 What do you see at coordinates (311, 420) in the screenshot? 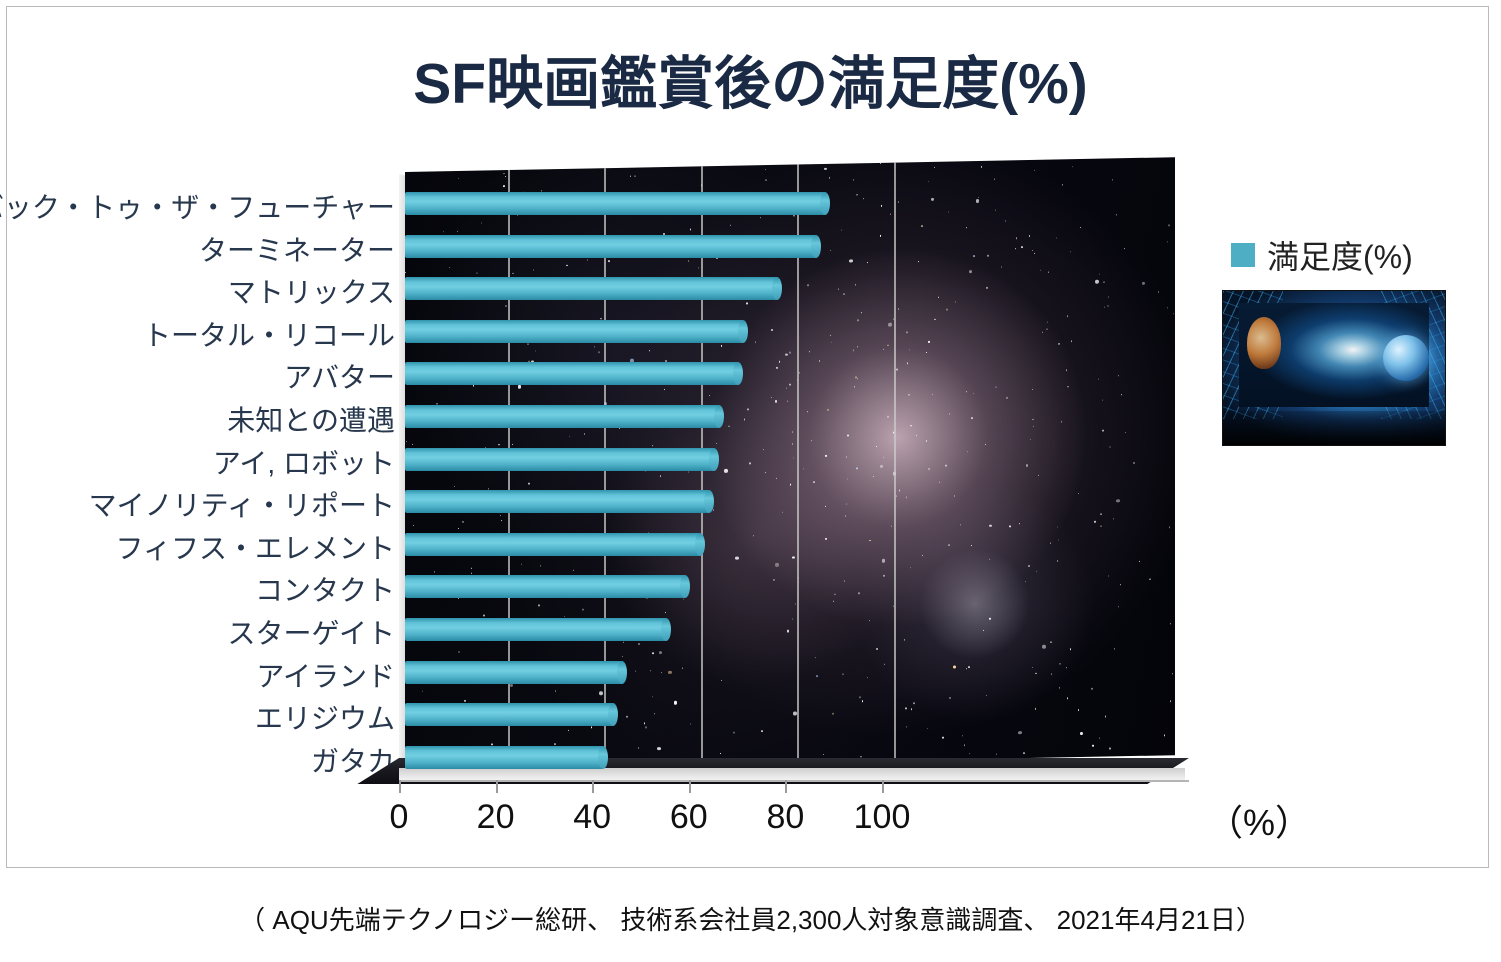
I see `category-label-5: 未知との遭遇` at bounding box center [311, 420].